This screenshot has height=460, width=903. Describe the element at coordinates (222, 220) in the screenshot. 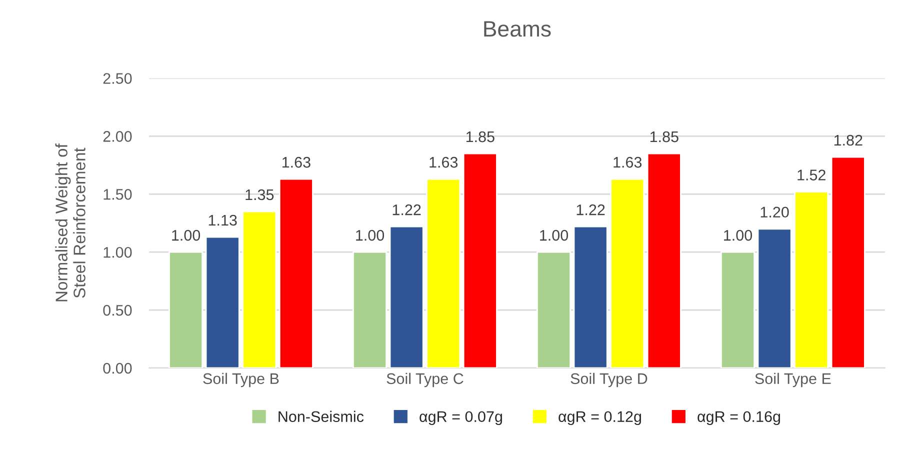

I see `data-label: 1.13` at that location.